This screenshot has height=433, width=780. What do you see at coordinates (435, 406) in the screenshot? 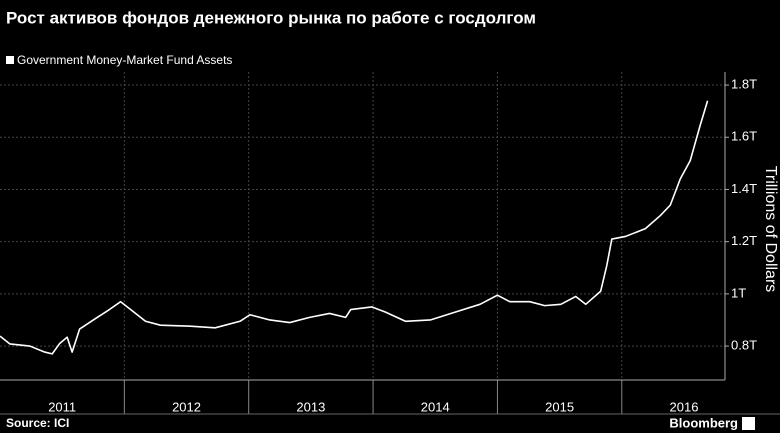
I see `x-tick-label: 2014` at bounding box center [435, 406].